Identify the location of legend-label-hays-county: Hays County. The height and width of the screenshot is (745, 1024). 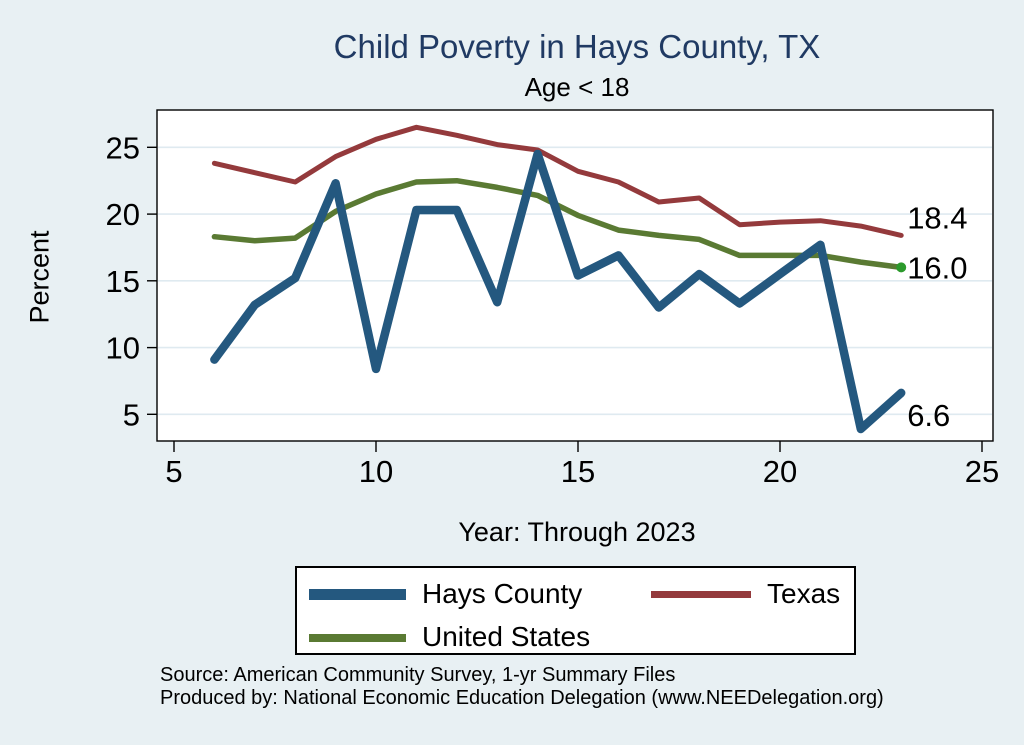
(502, 593).